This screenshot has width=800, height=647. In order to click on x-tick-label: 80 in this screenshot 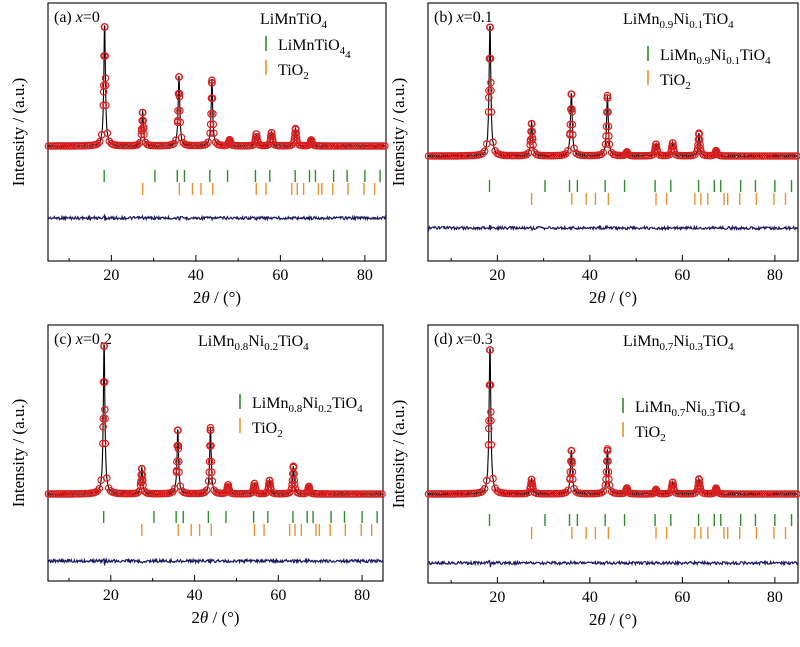, I will do `click(365, 275)`.